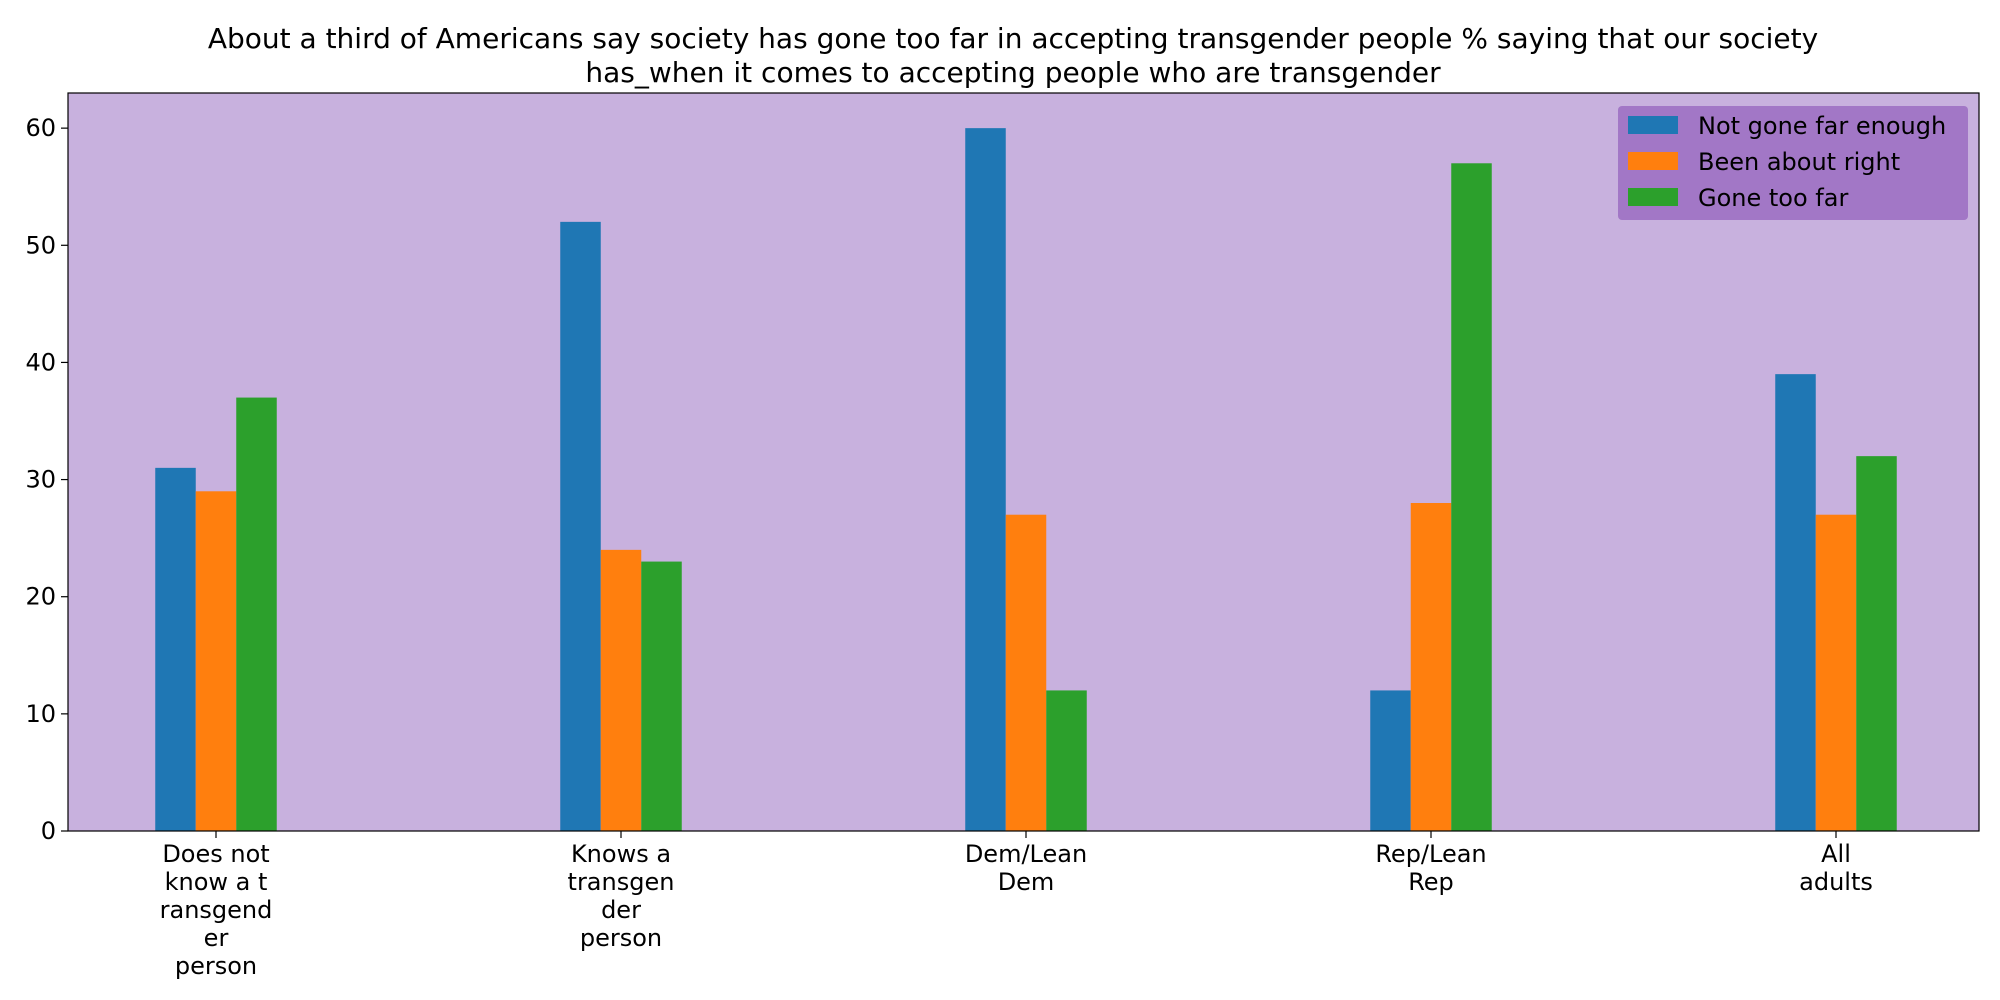  I want to click on x-tick-label: Knows a transgen der person, so click(621, 896).